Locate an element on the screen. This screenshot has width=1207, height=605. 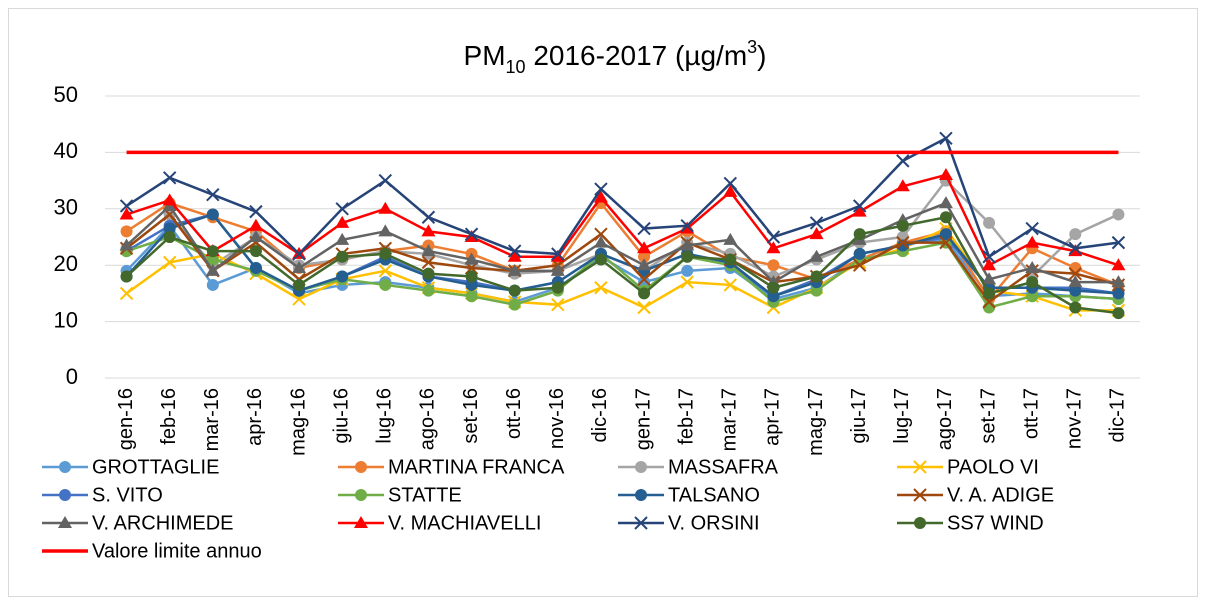
legend-item: V. A. ADIGE is located at coordinates (975, 495).